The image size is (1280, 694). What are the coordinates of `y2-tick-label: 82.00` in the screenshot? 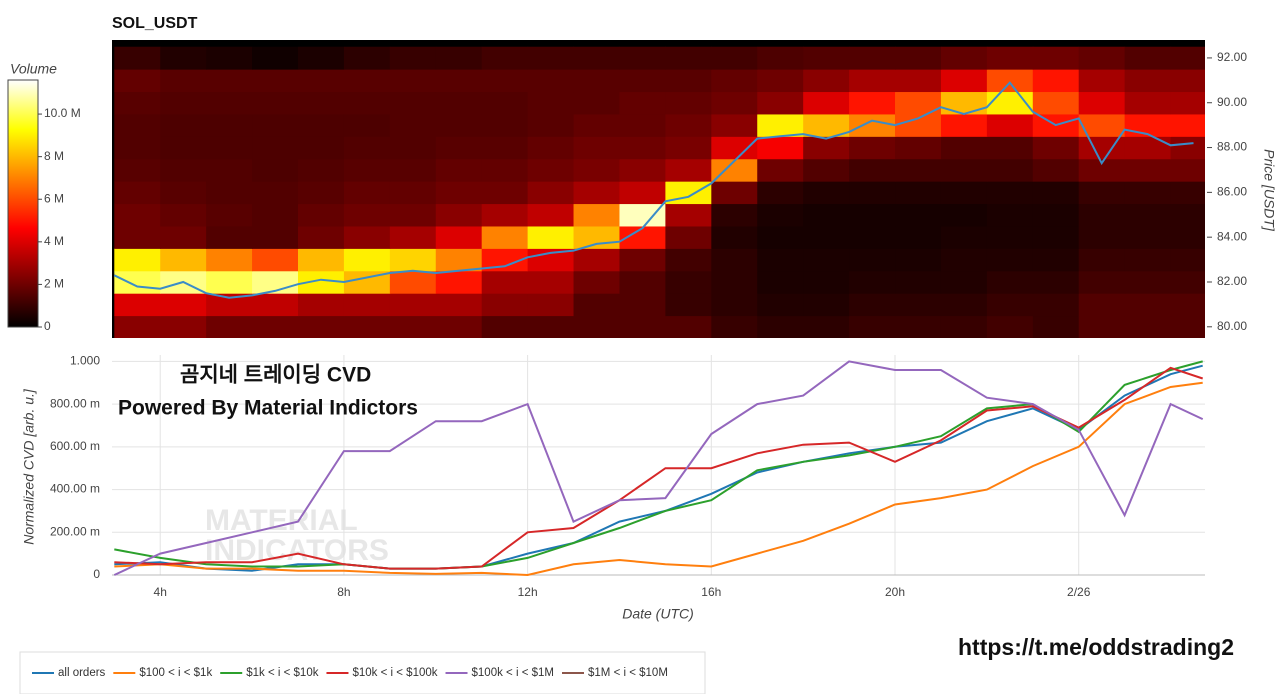 It's located at (1232, 281).